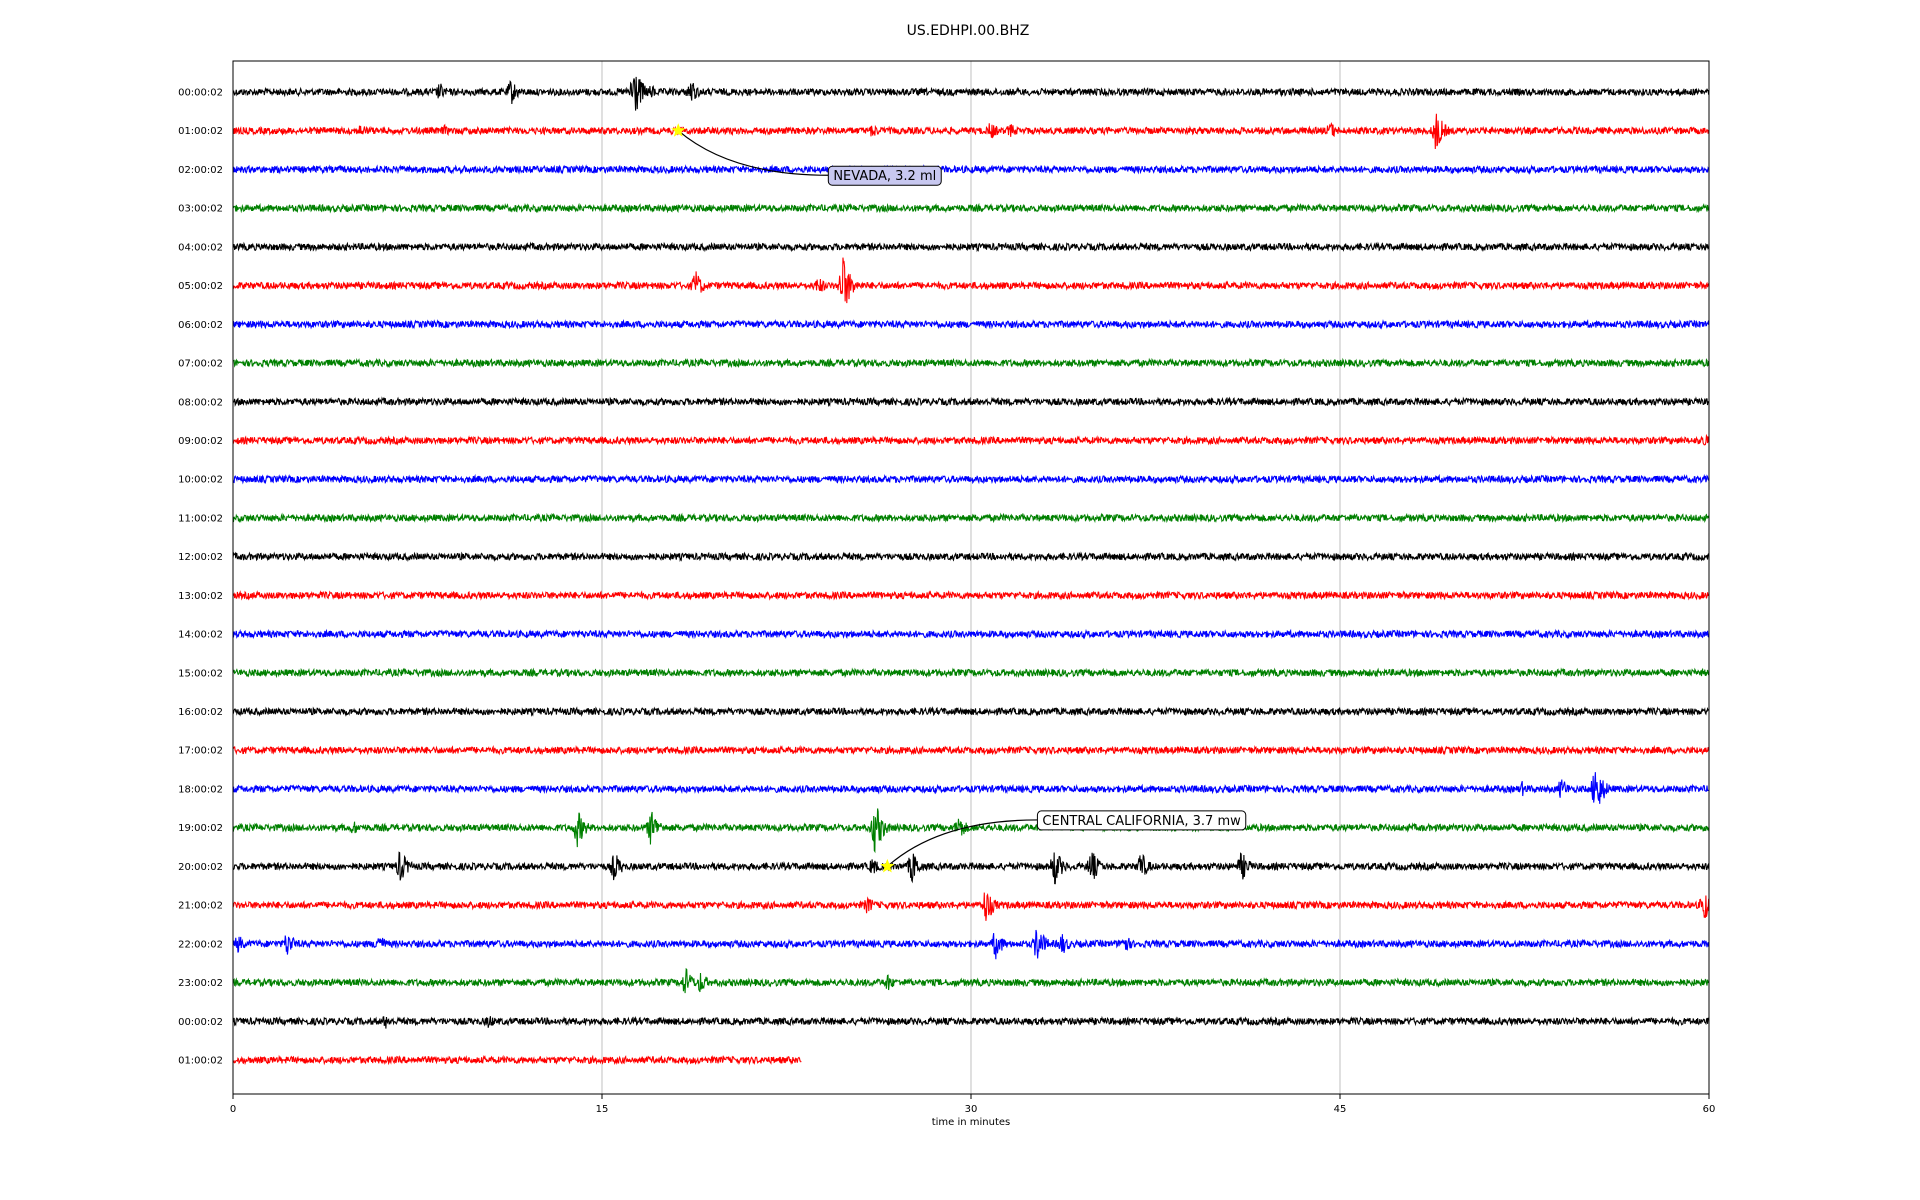  I want to click on chart-title: US.EDHPI.00.BHZ, so click(968, 31).